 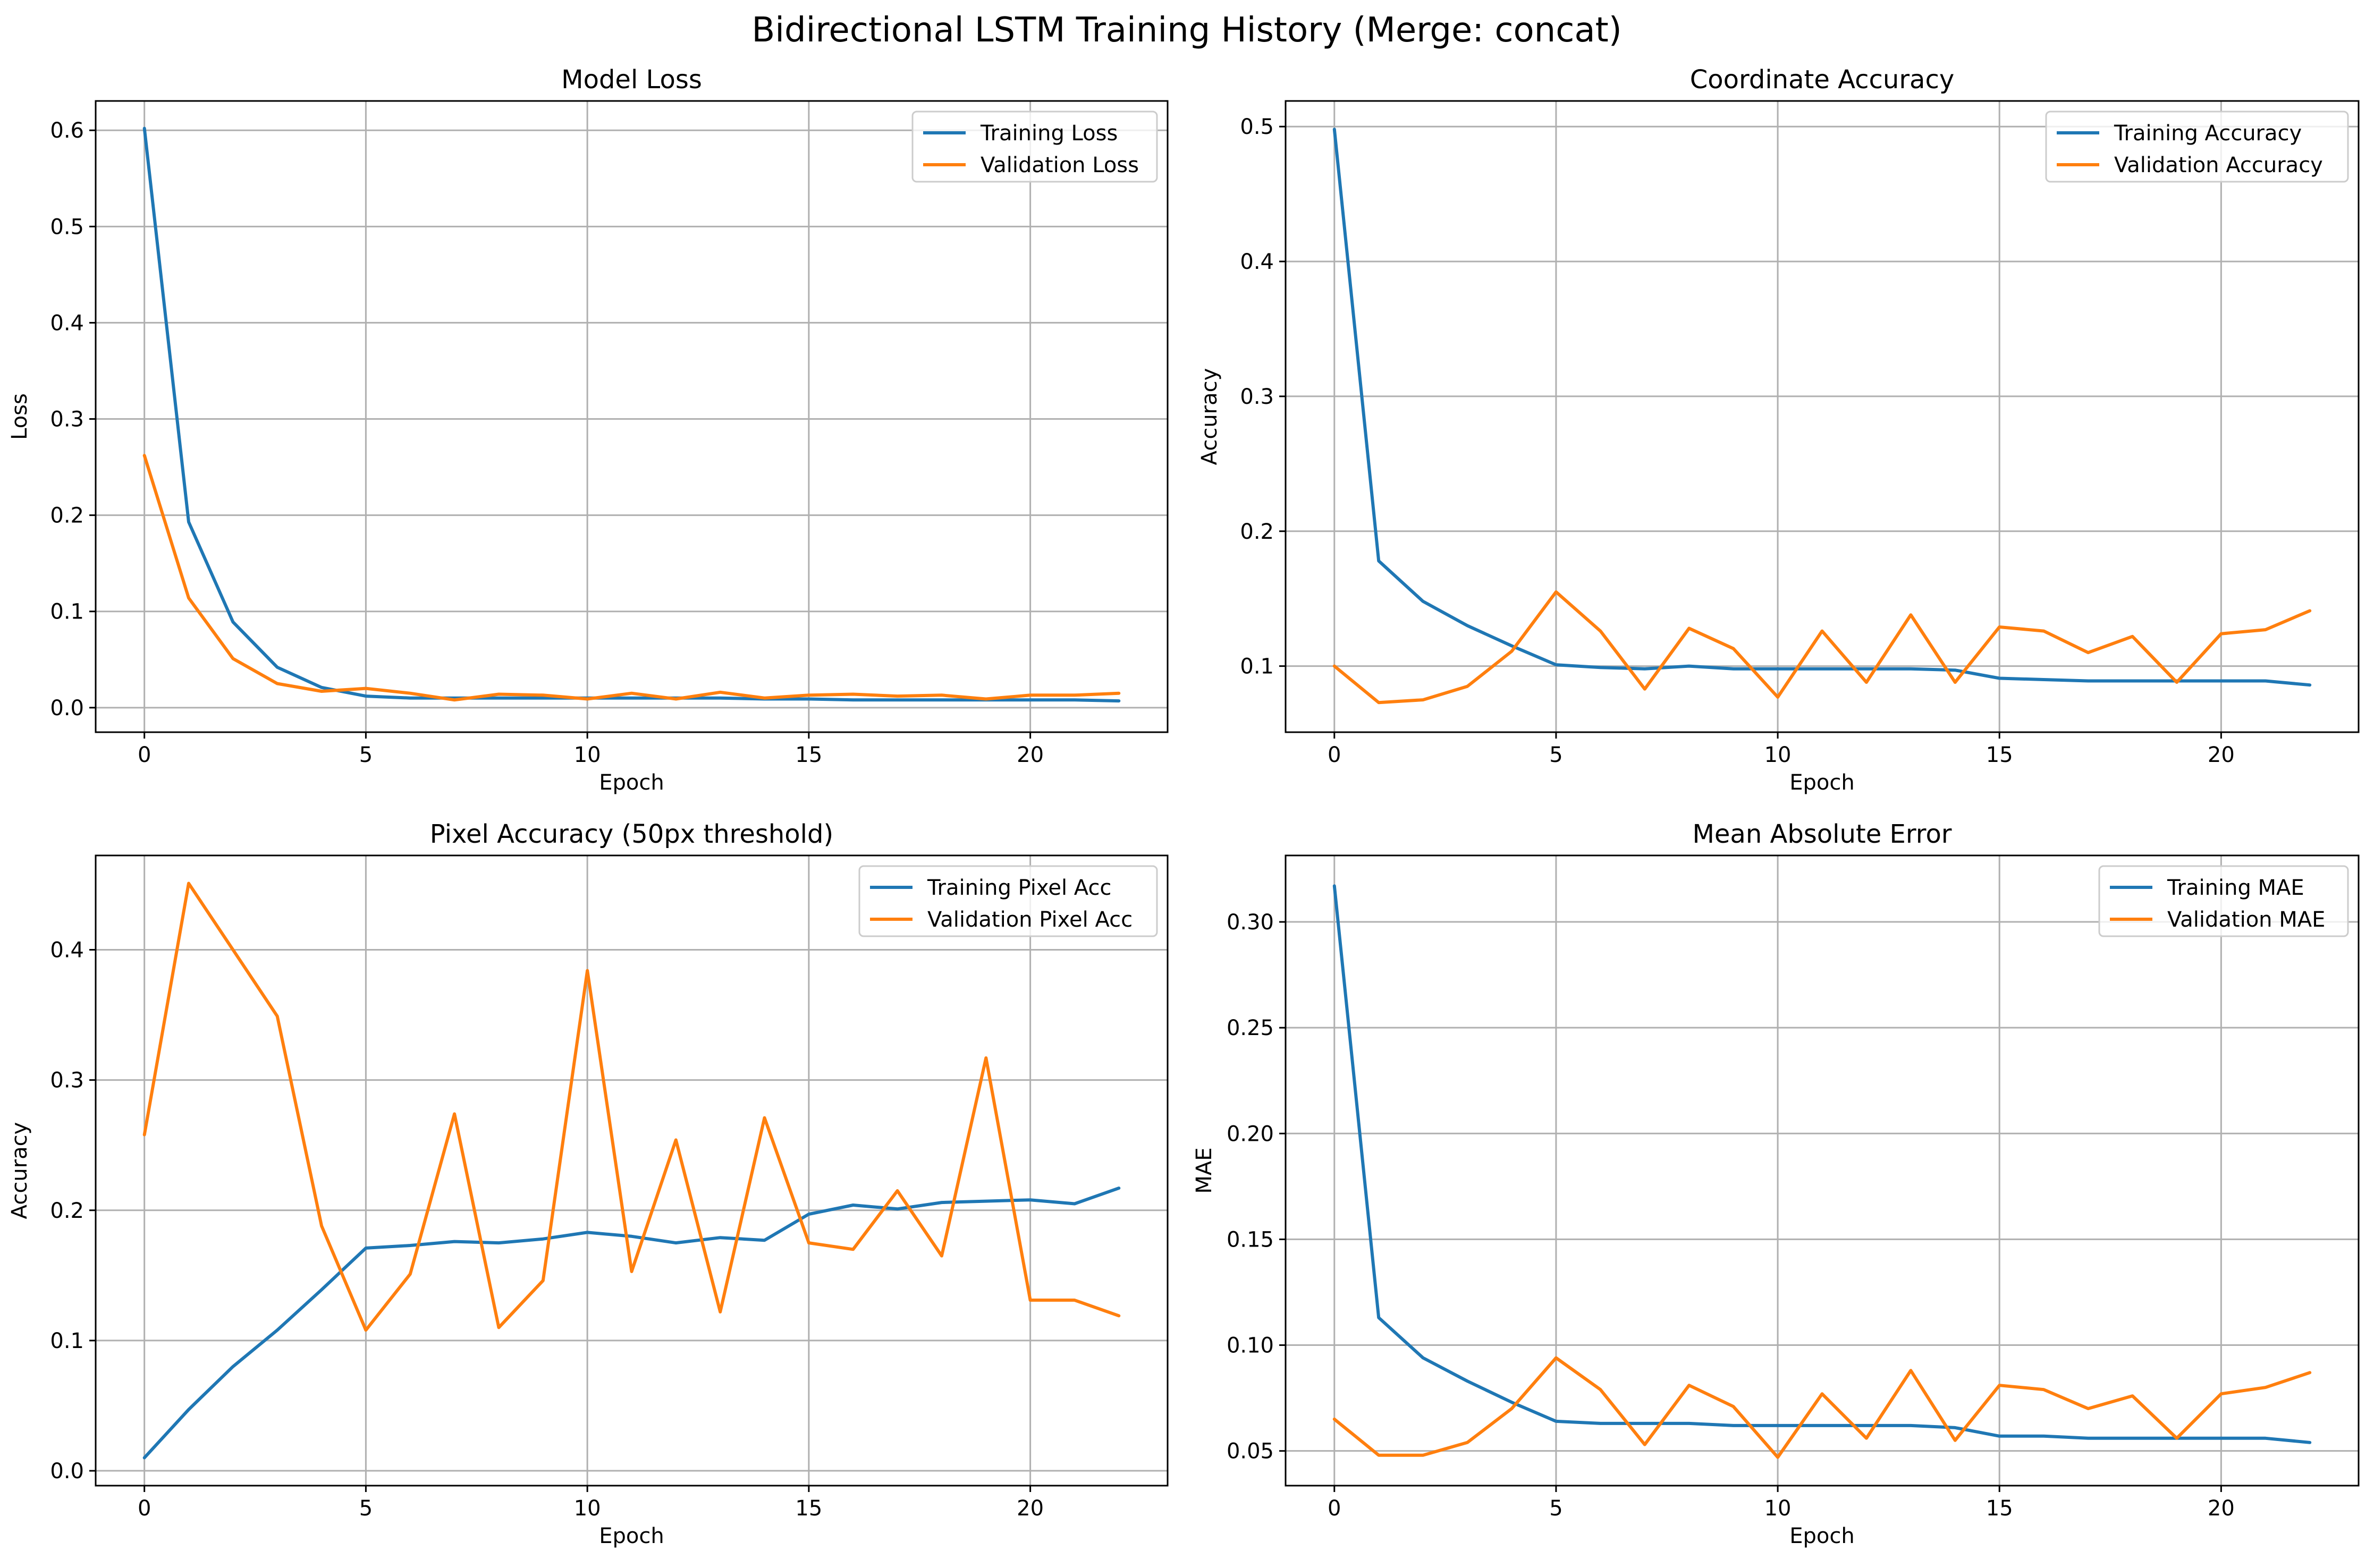 What do you see at coordinates (19, 416) in the screenshot?
I see `y-axis-label: Loss` at bounding box center [19, 416].